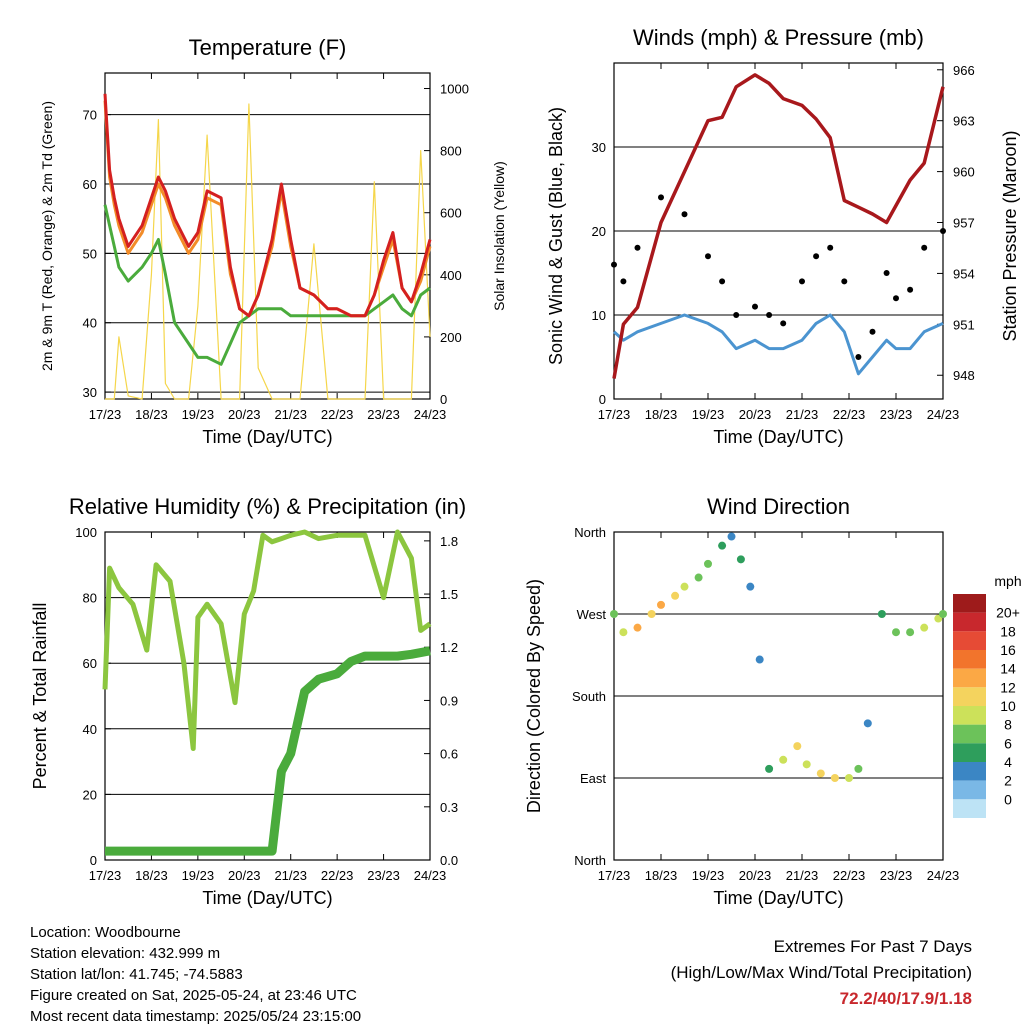 Image resolution: width=1024 pixels, height=1027 pixels. Describe the element at coordinates (599, 315) in the screenshot. I see `y-tick-label: 10` at that location.